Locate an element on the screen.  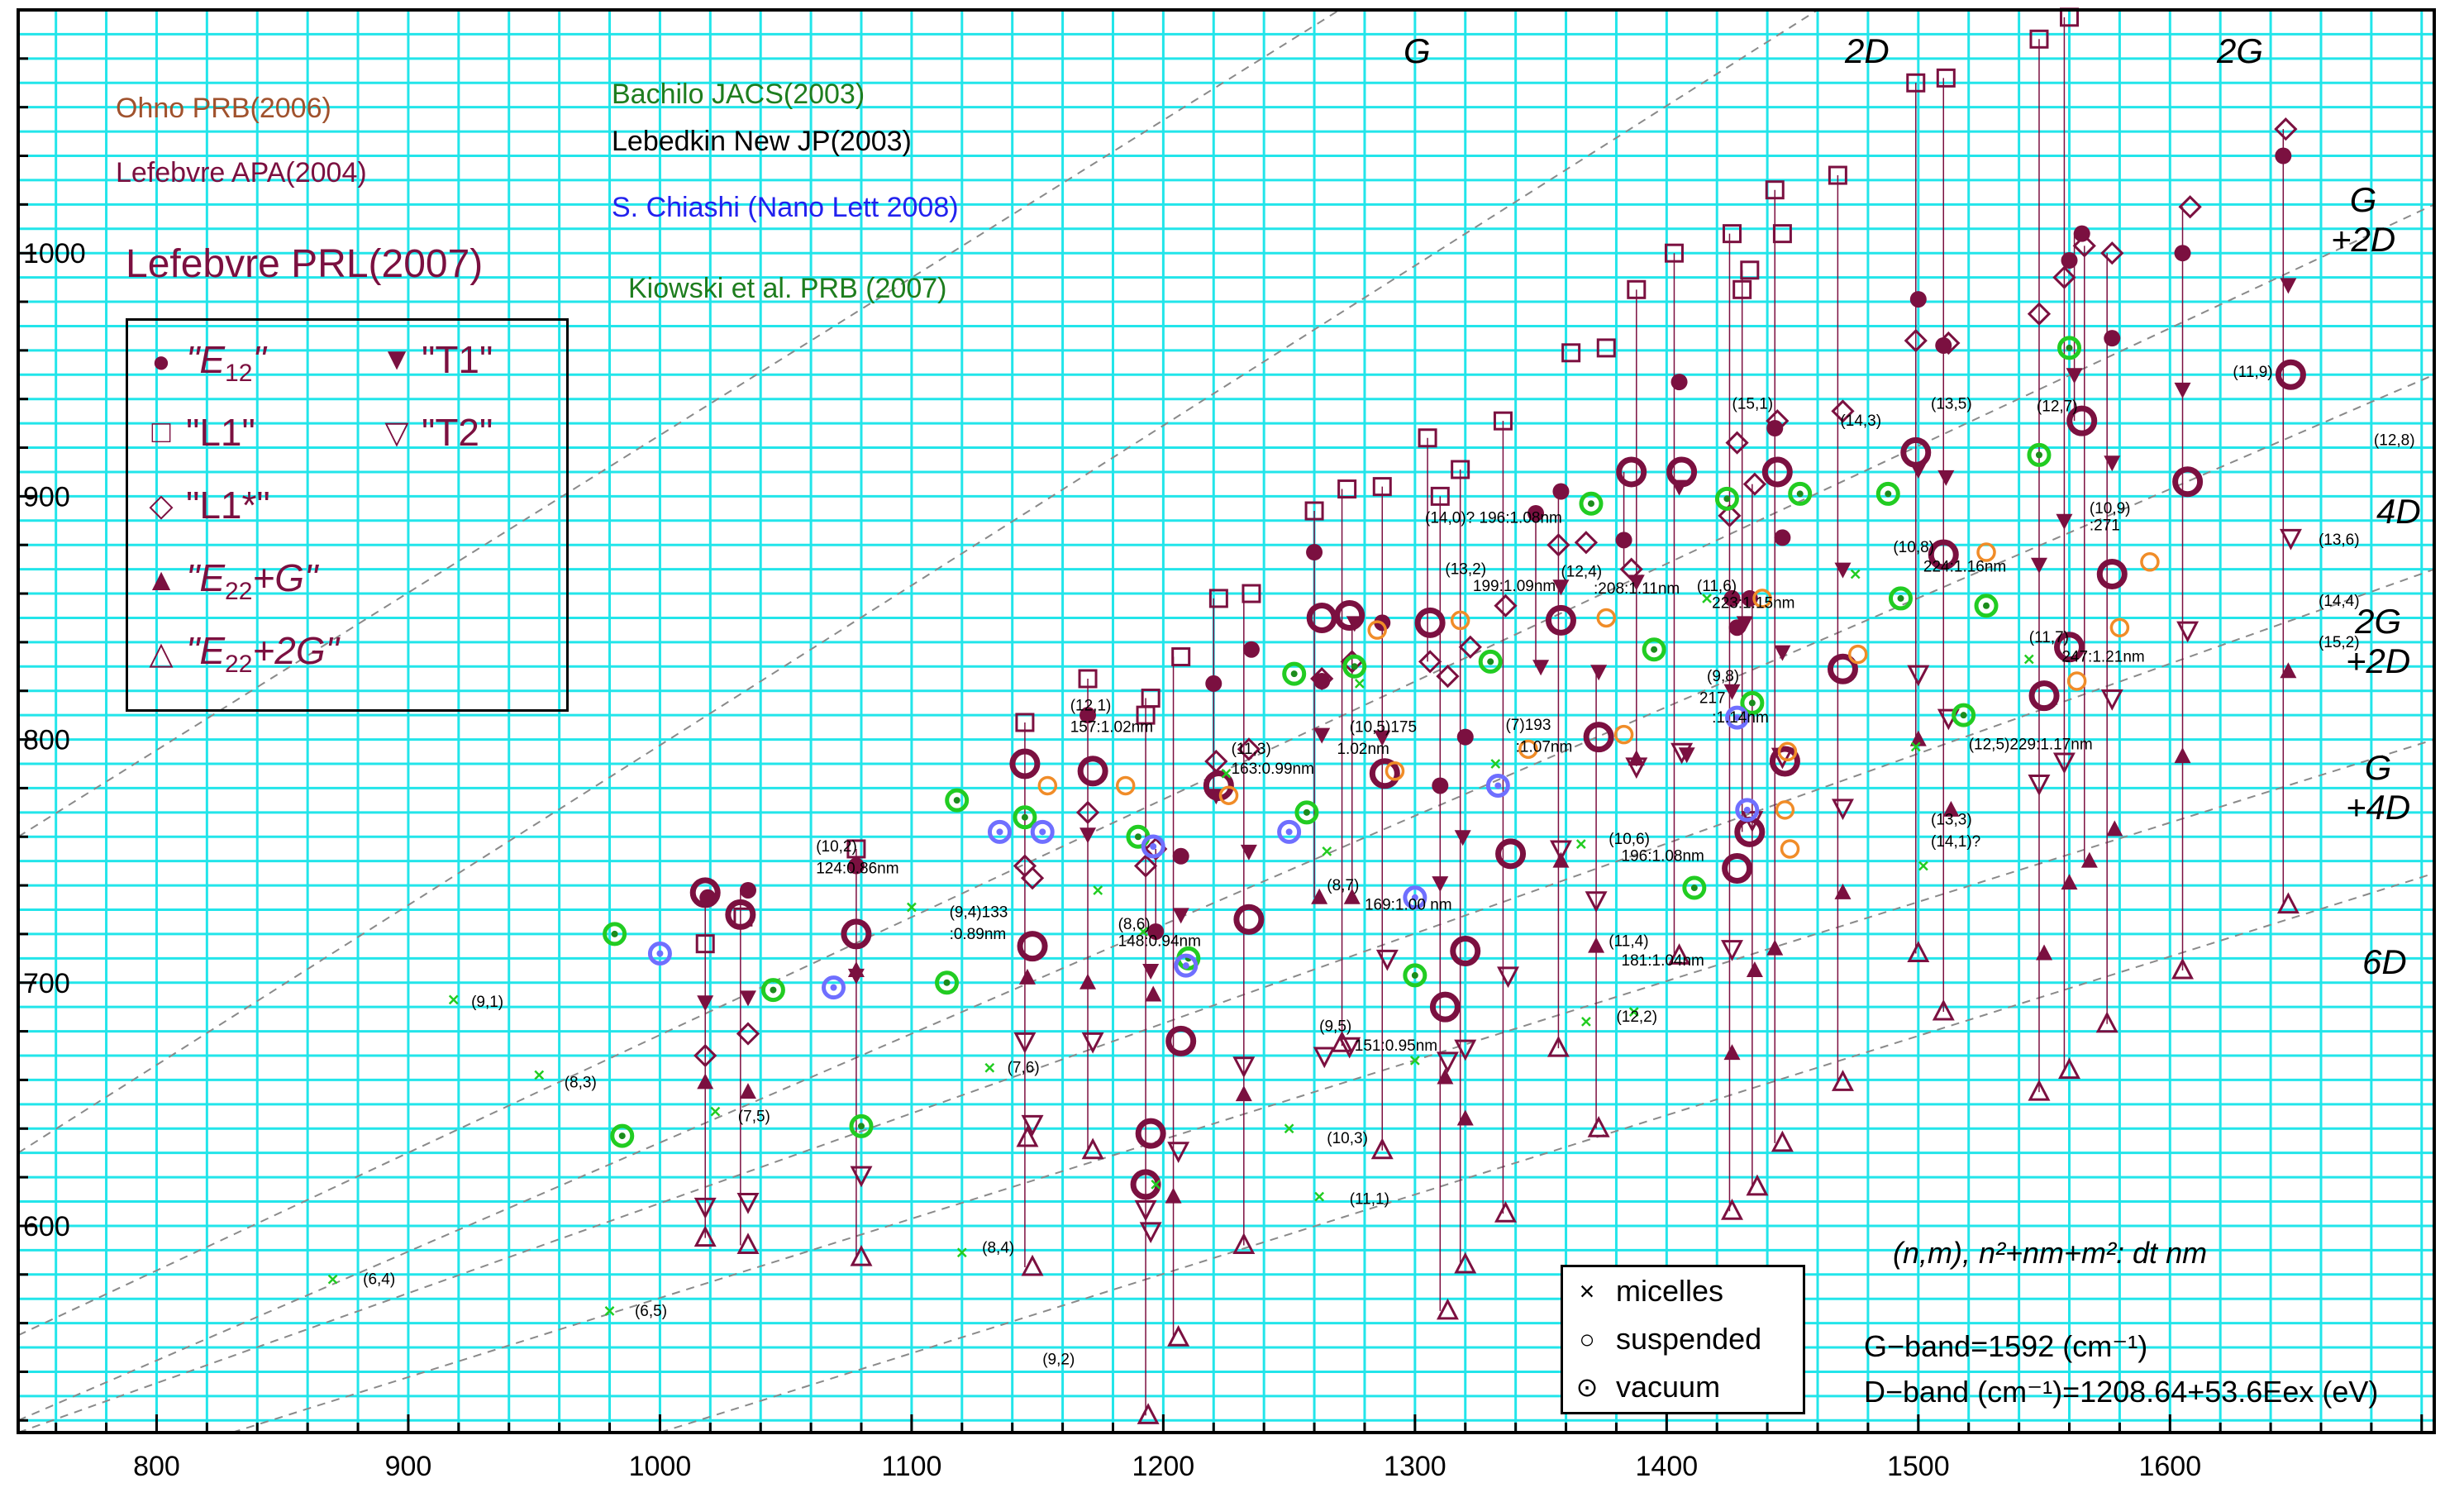
legend-e12-label: "E12" is located at coordinates (226, 363).